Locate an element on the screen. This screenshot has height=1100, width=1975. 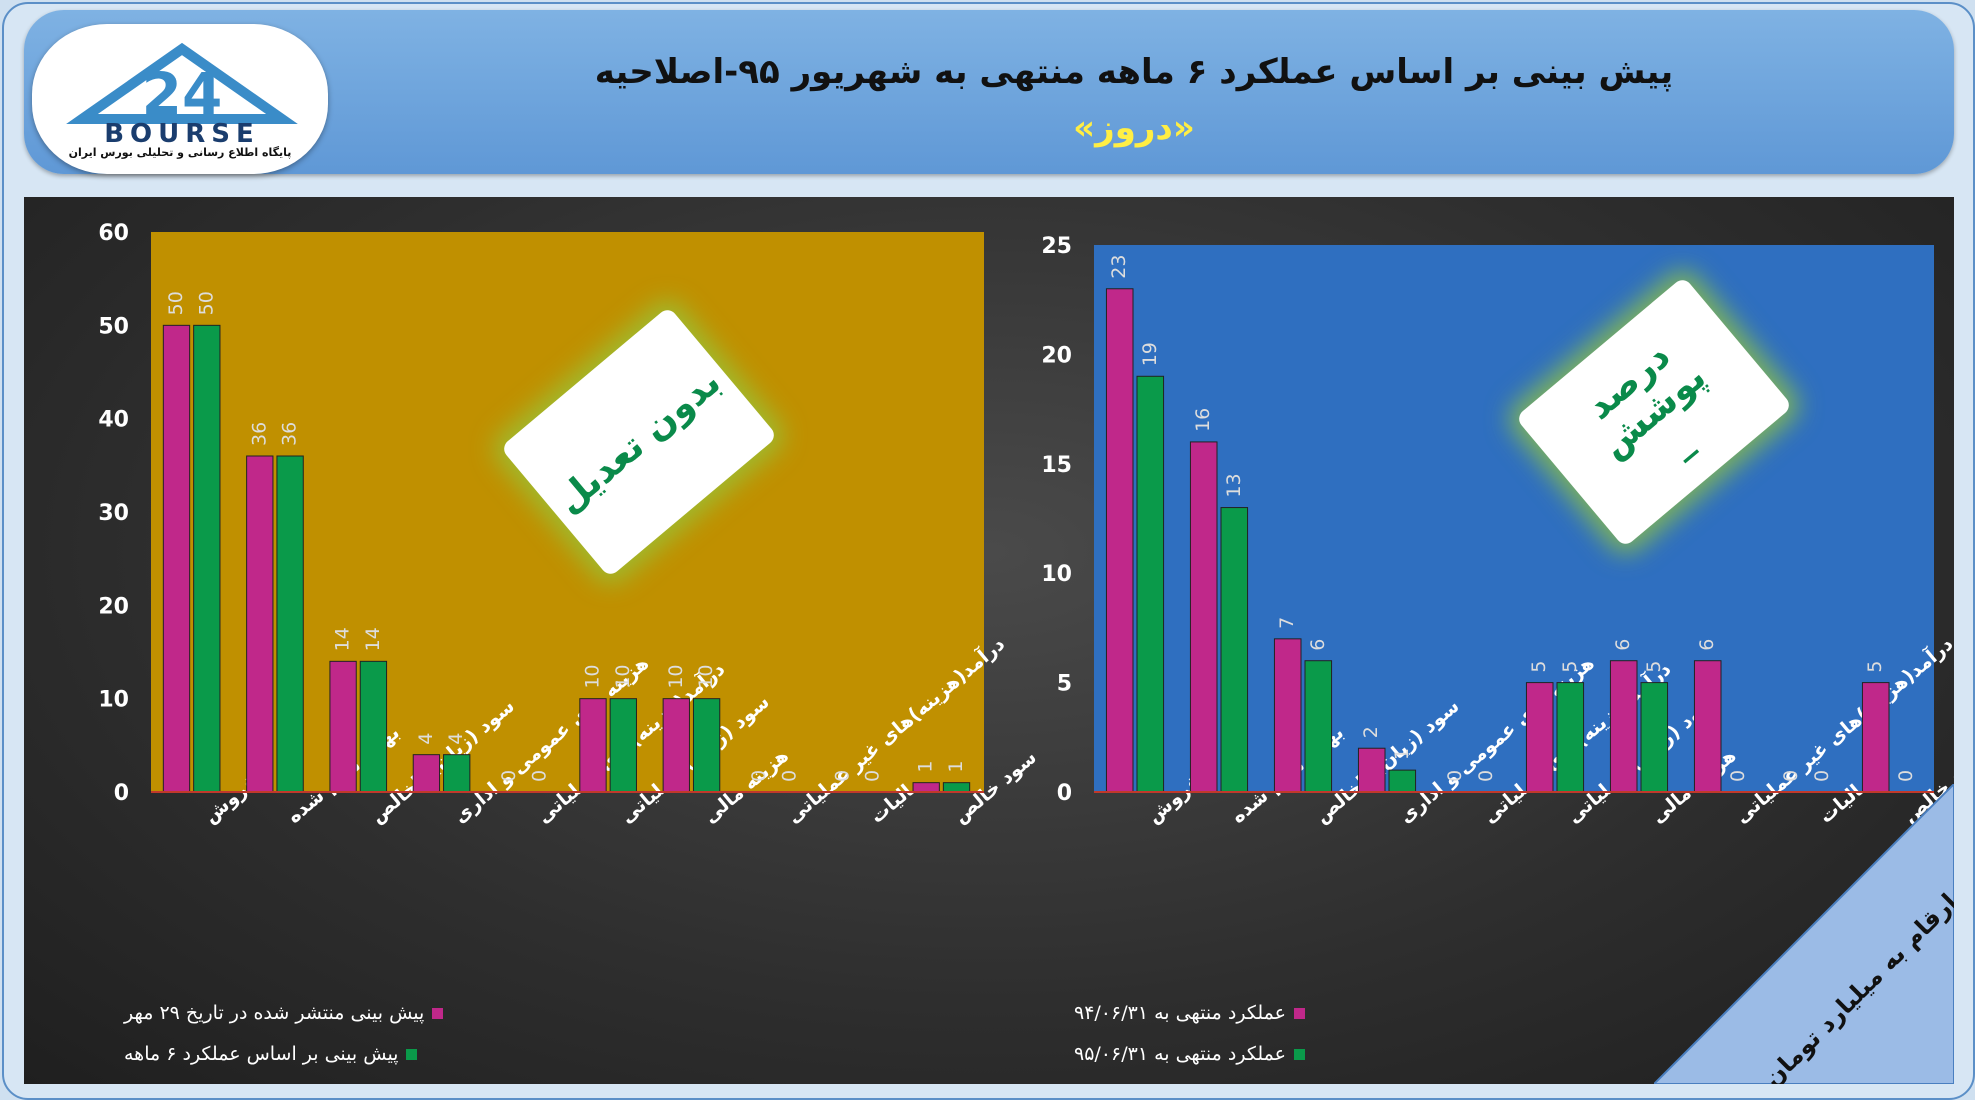
left-label-s0-c5: 10 is located at coordinates (592, 676).